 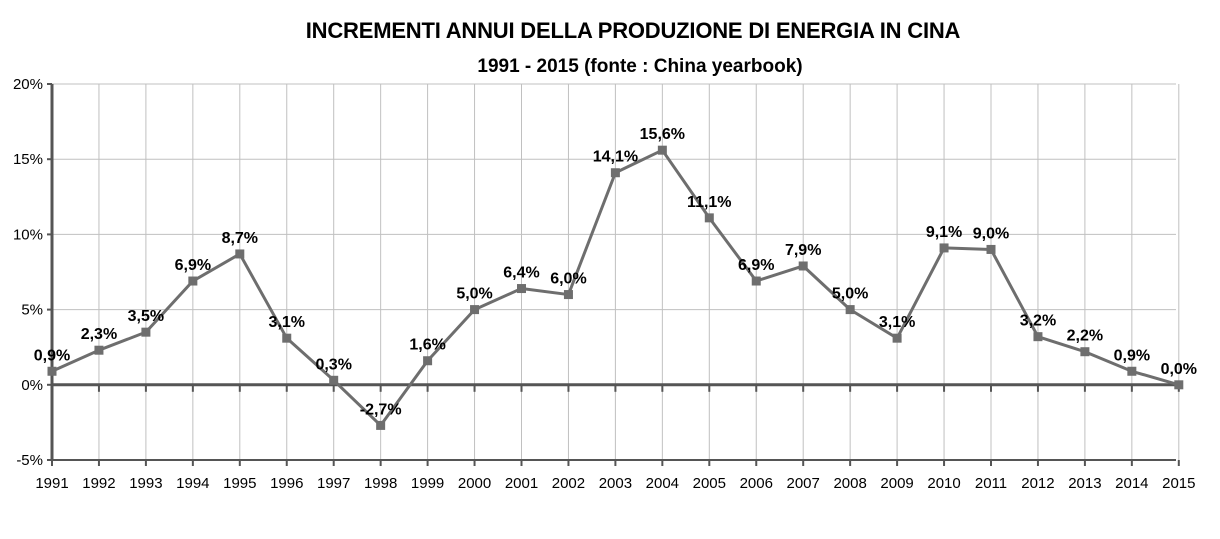 I want to click on data-label: 8,7%, so click(x=240, y=238).